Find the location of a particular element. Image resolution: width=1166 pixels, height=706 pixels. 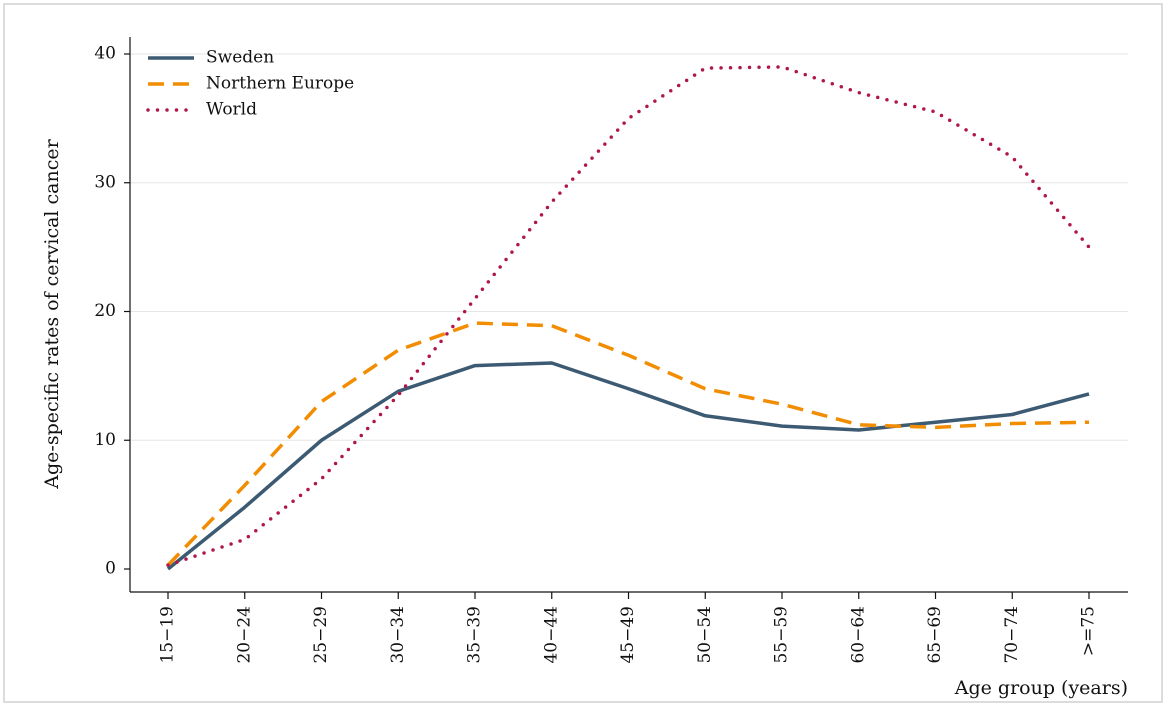

x-tick-label: 65−69 is located at coordinates (935, 635).